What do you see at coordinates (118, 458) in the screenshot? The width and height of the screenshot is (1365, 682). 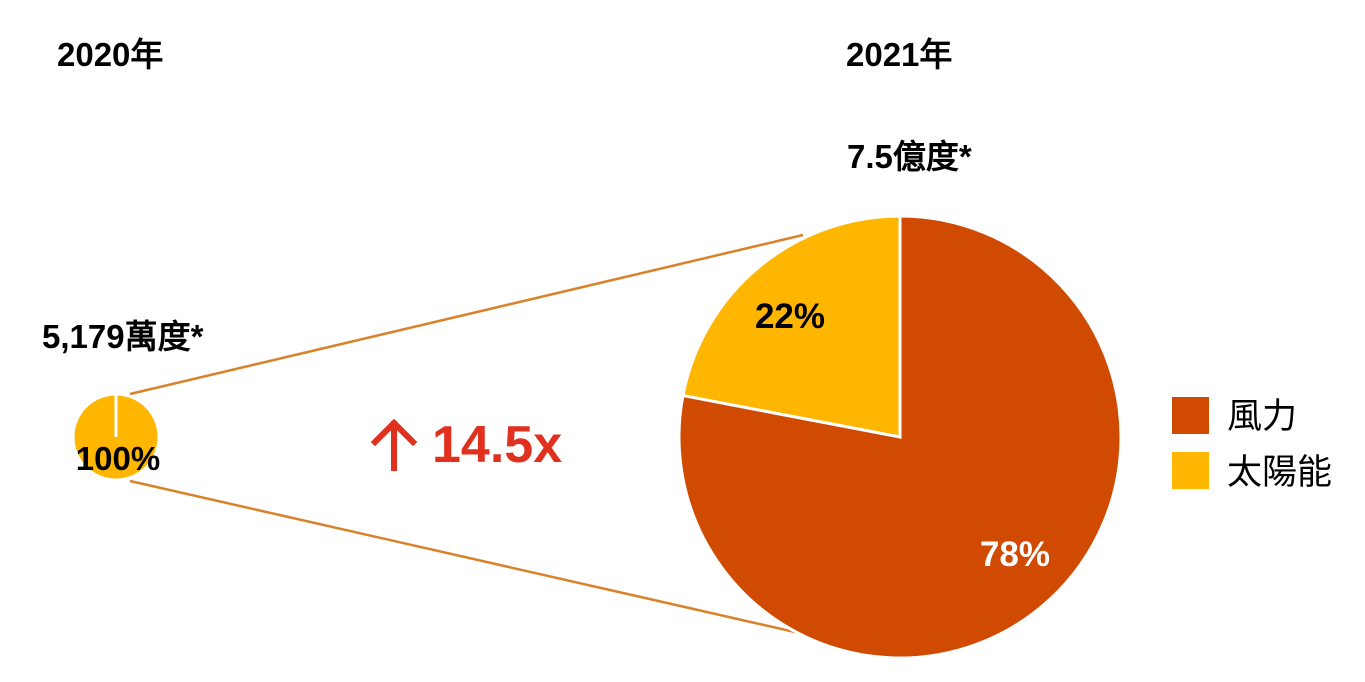 I see `slice-label-2020-solar: 100%` at bounding box center [118, 458].